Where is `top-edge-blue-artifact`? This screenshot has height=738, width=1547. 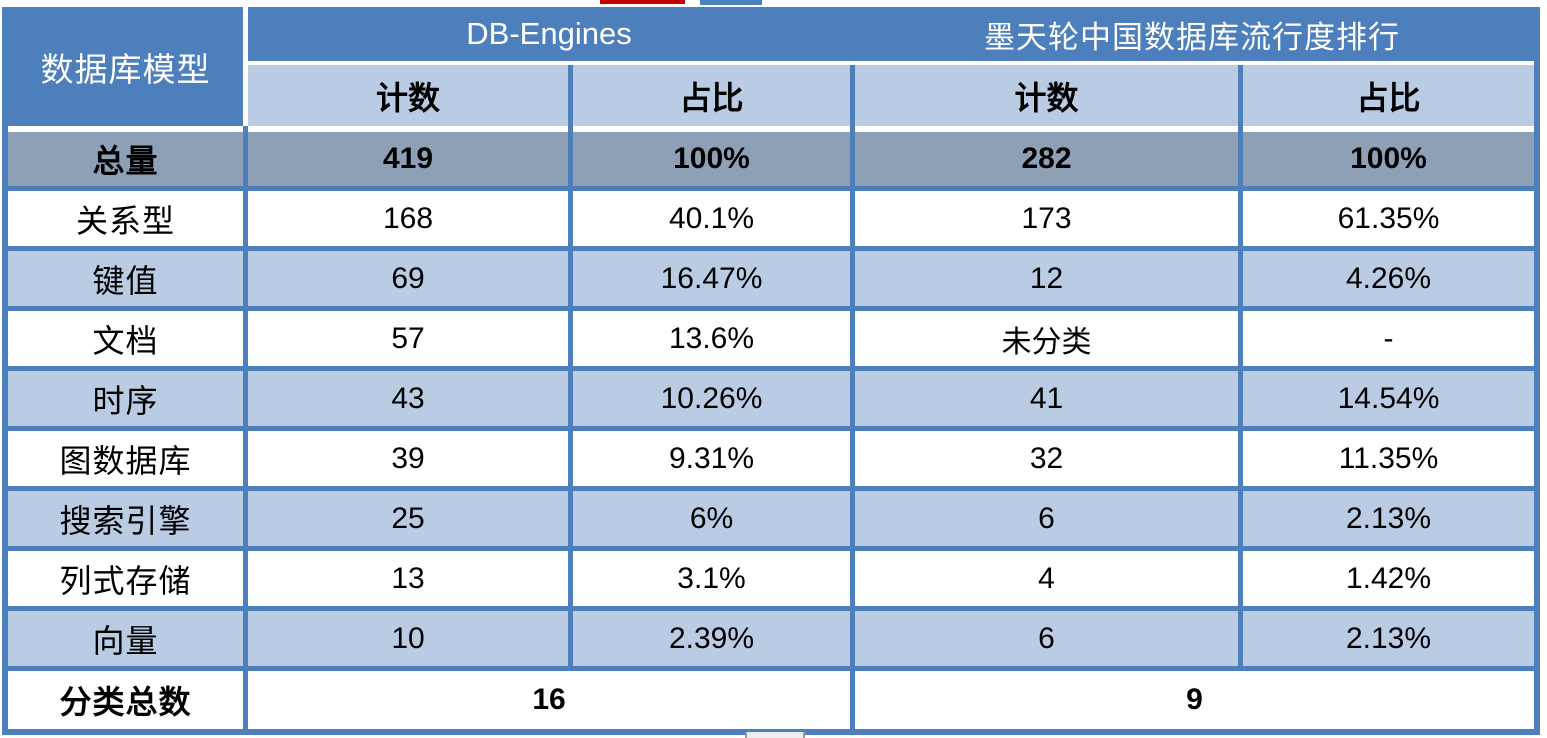 top-edge-blue-artifact is located at coordinates (731, 2).